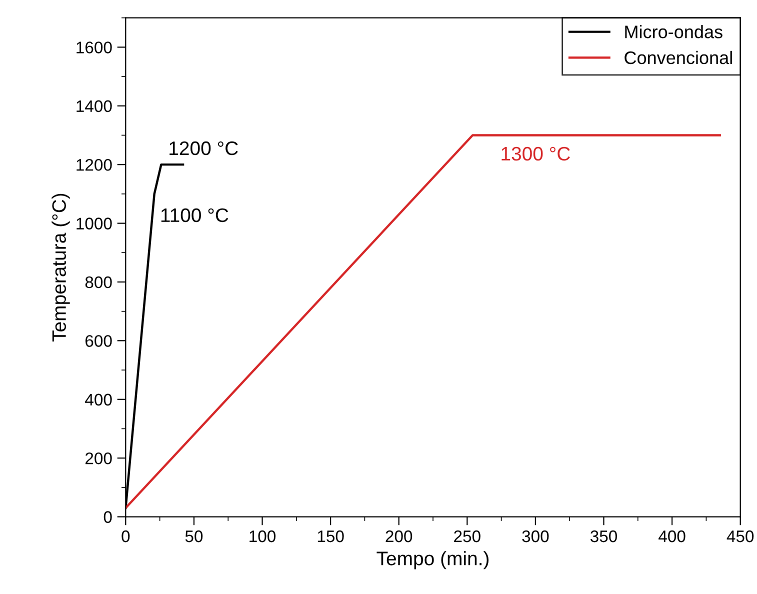 The width and height of the screenshot is (757, 594). I want to click on x-tick-label: 400, so click(672, 536).